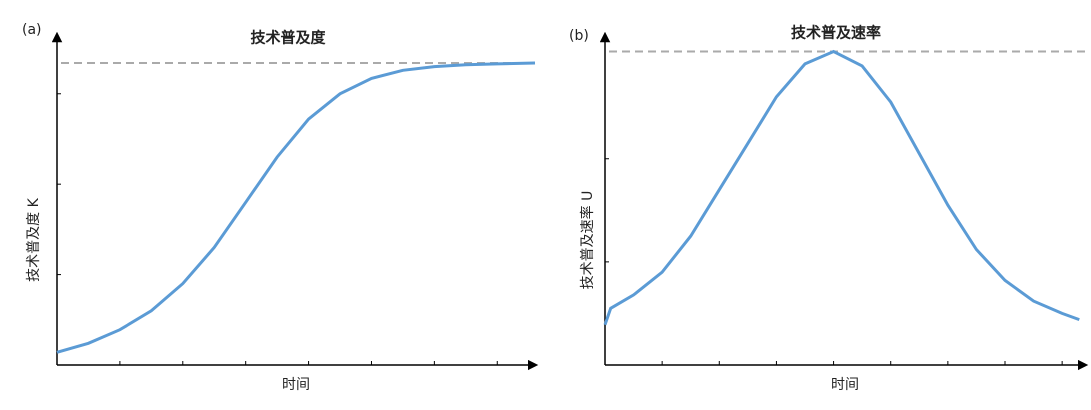 The height and width of the screenshot is (410, 1091). What do you see at coordinates (579, 36) in the screenshot?
I see `panel-label: (b)` at bounding box center [579, 36].